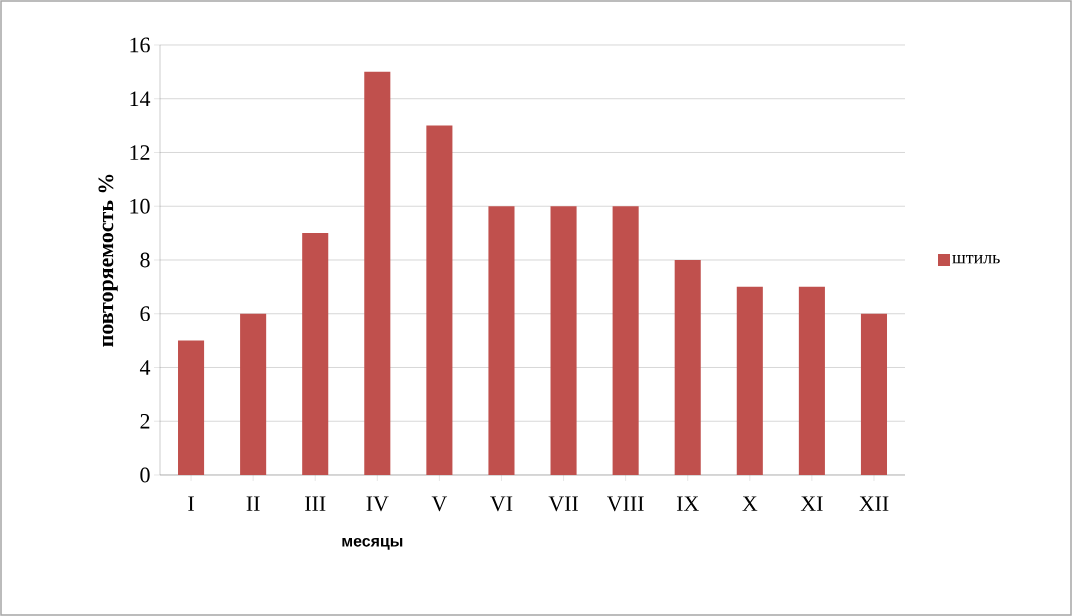 The image size is (1072, 616). What do you see at coordinates (563, 504) in the screenshot?
I see `x-tick-label: VII` at bounding box center [563, 504].